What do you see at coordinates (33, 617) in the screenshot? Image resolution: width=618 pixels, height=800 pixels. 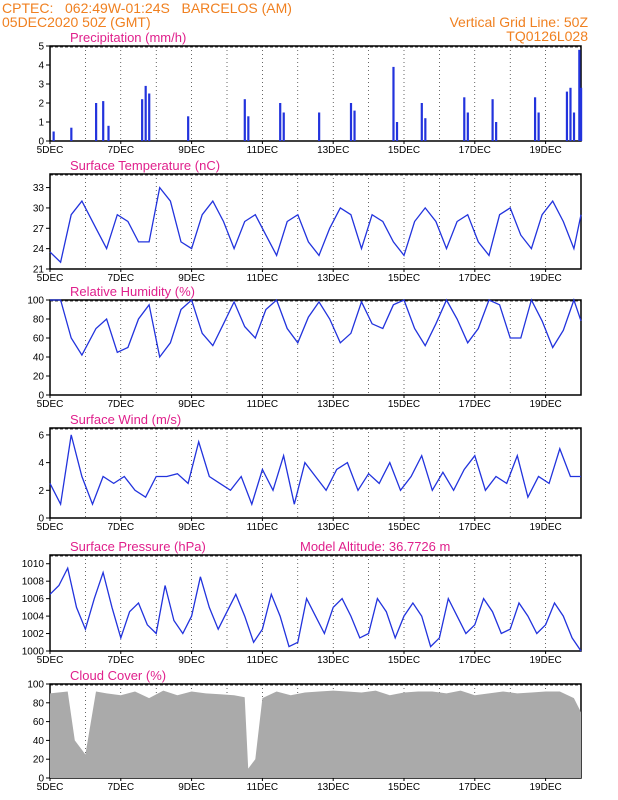 I see `y-tick-label: 1004` at bounding box center [33, 617].